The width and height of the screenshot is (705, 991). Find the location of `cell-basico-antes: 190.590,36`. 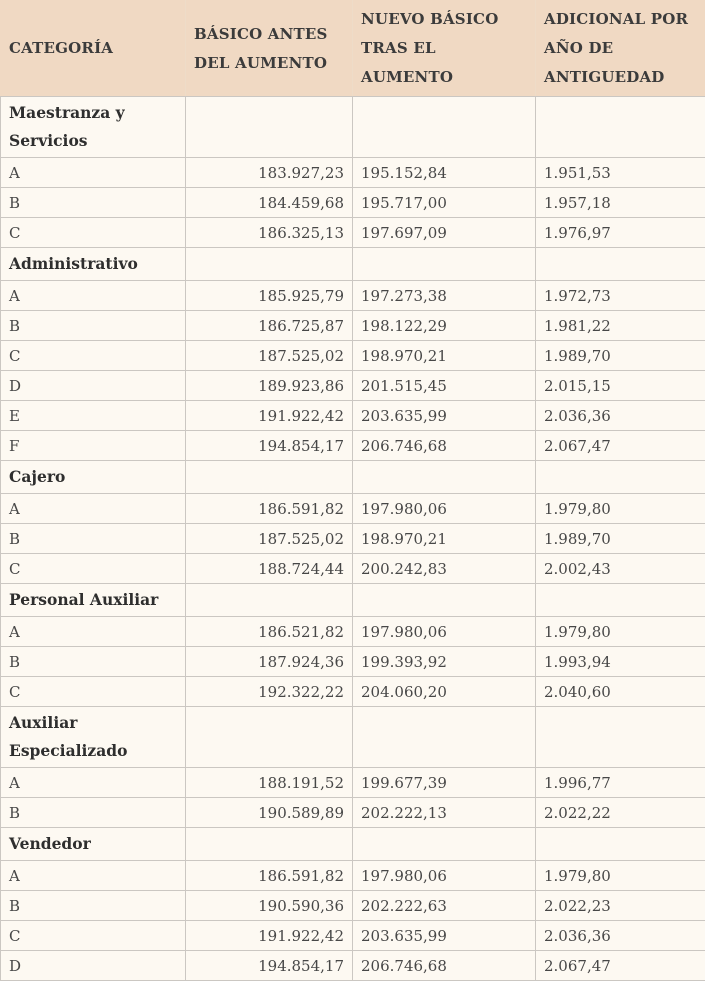

cell-basico-antes: 190.590,36 is located at coordinates (269, 905).